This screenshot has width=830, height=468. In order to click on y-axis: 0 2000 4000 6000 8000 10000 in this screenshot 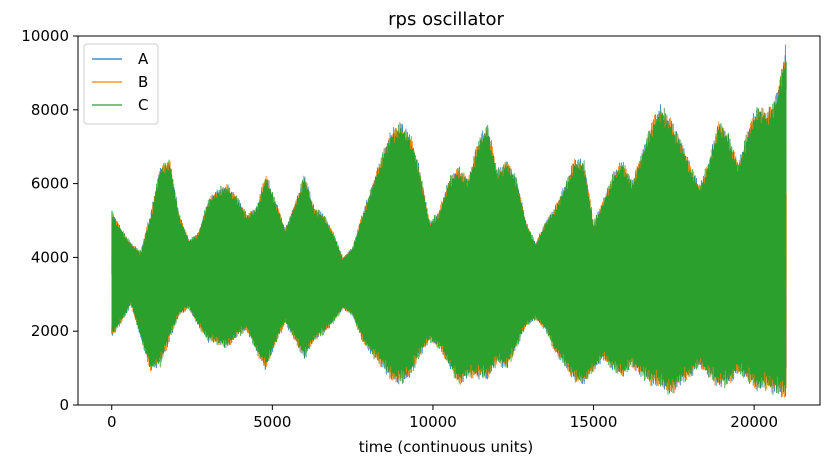, I will do `click(49, 220)`.